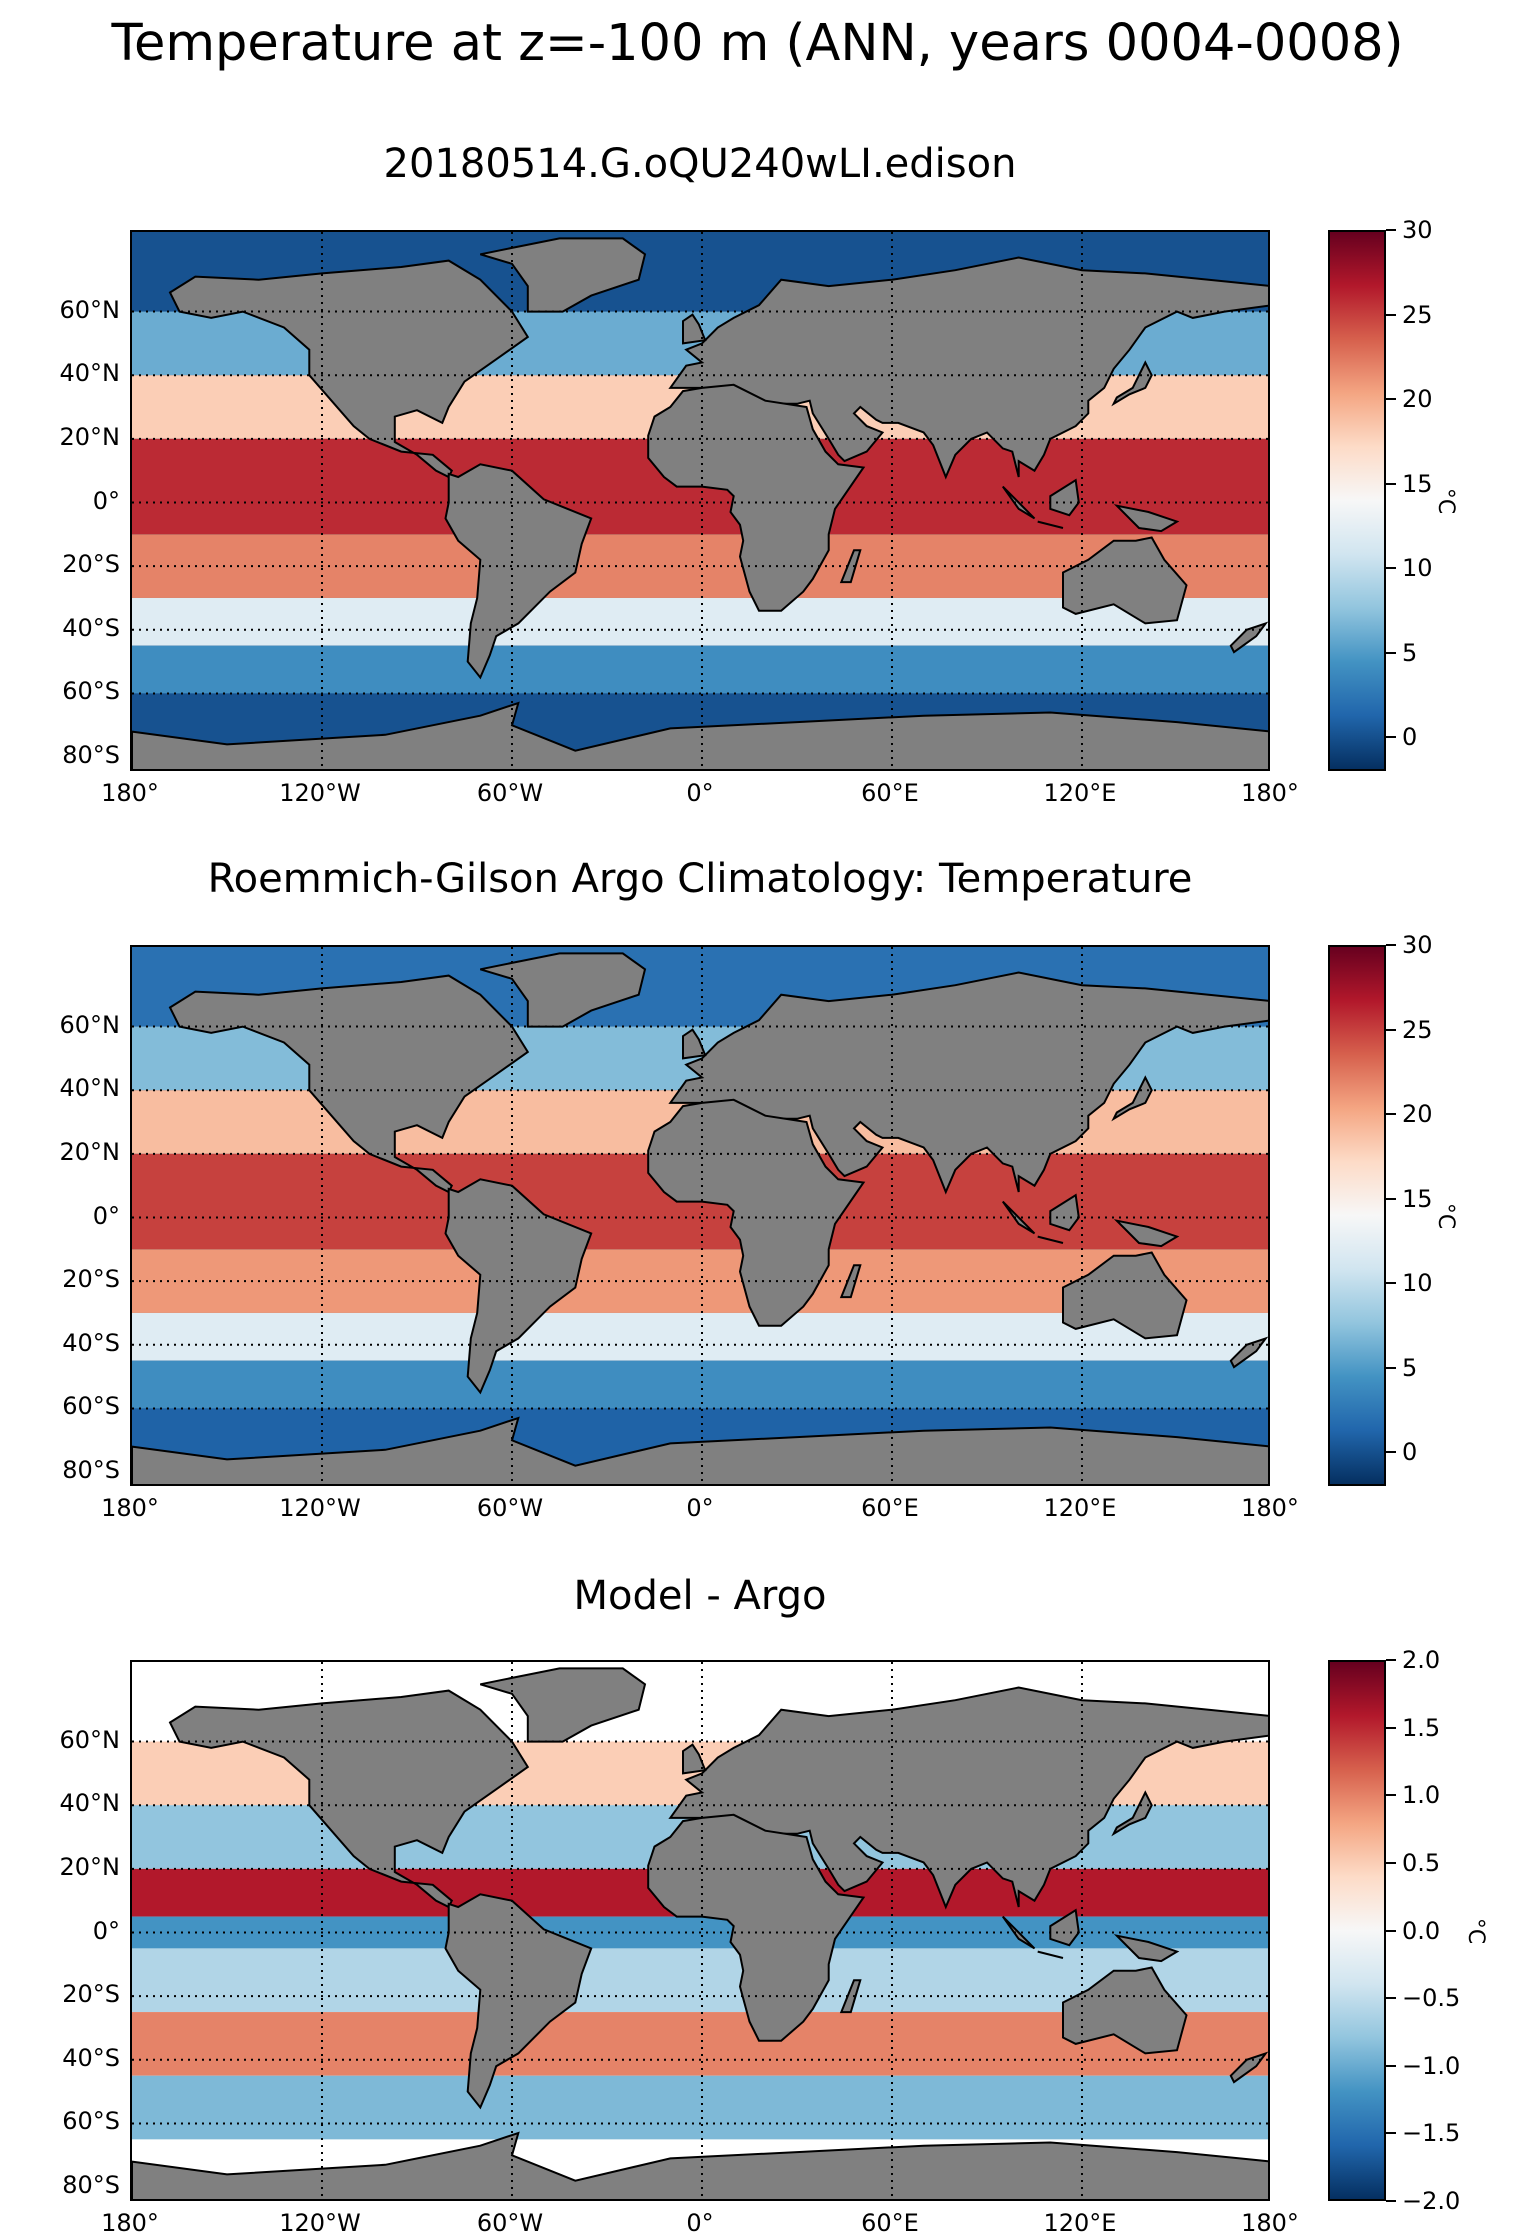 Image resolution: width=1515 pixels, height=2237 pixels. Describe the element at coordinates (90, 1024) in the screenshot. I see `latitude-tick-label: 60°N` at that location.